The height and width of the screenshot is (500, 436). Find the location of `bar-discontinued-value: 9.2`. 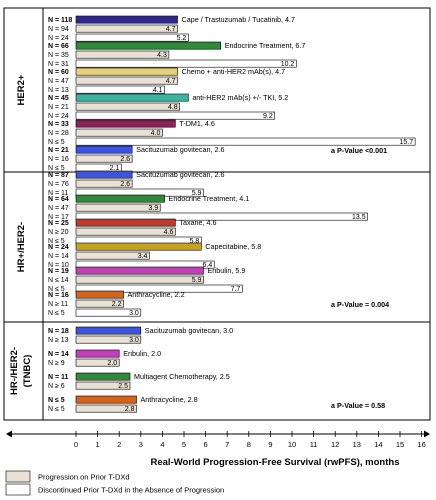

bar-discontinued-value: 9.2 is located at coordinates (268, 116).